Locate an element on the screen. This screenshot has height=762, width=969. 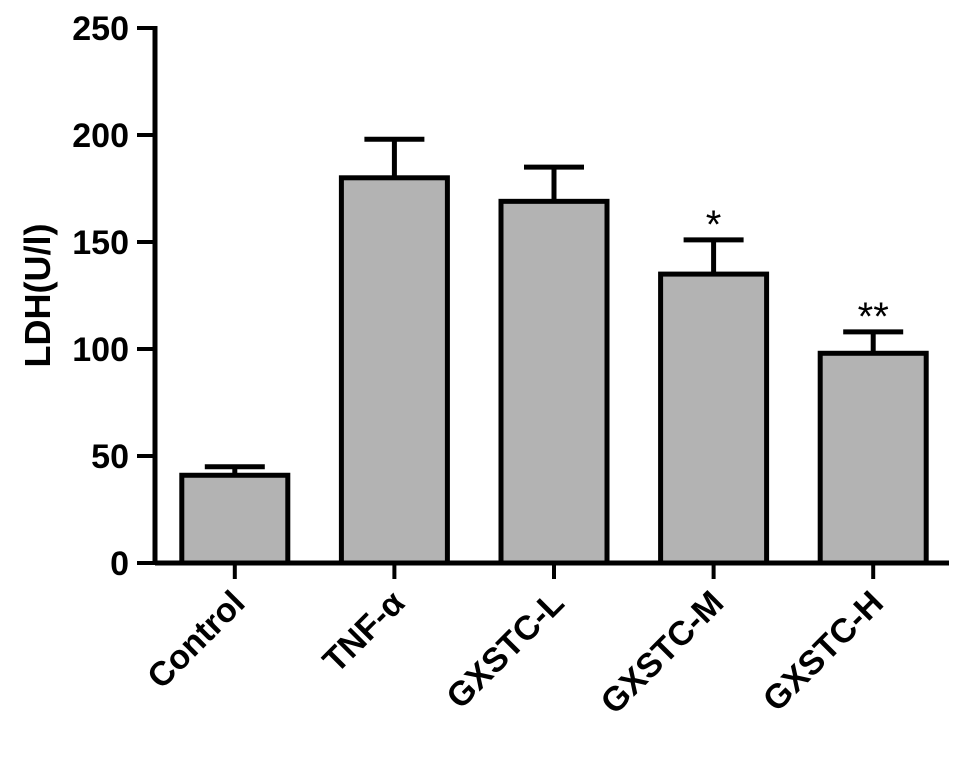
y-tick-label: 100 is located at coordinates (100, 350).